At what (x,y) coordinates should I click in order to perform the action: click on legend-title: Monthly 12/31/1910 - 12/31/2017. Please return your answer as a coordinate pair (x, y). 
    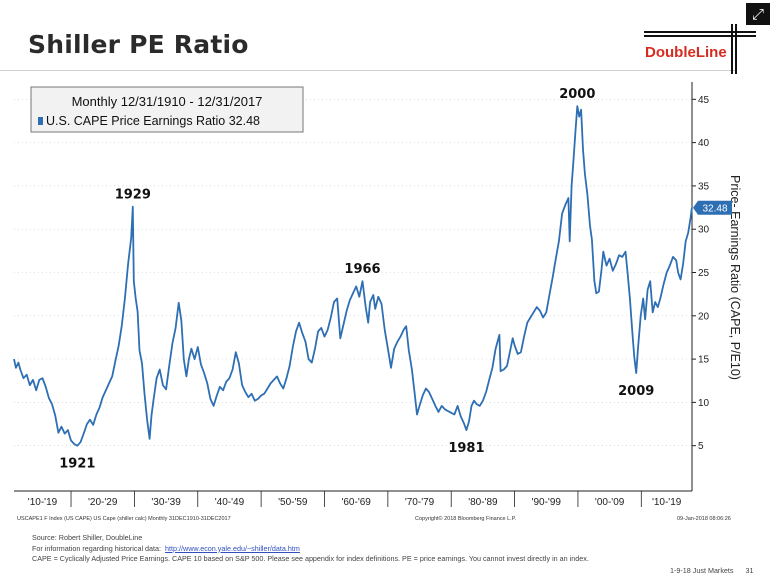
    Looking at the image, I should click on (167, 101).